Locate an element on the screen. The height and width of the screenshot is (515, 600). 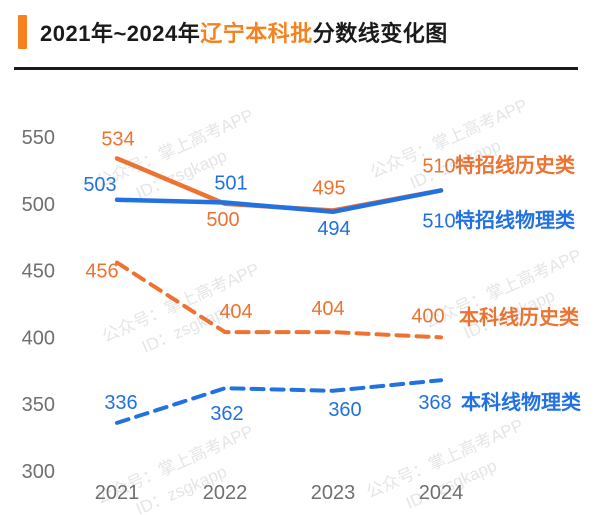
data-label: 400 is located at coordinates (427, 316).